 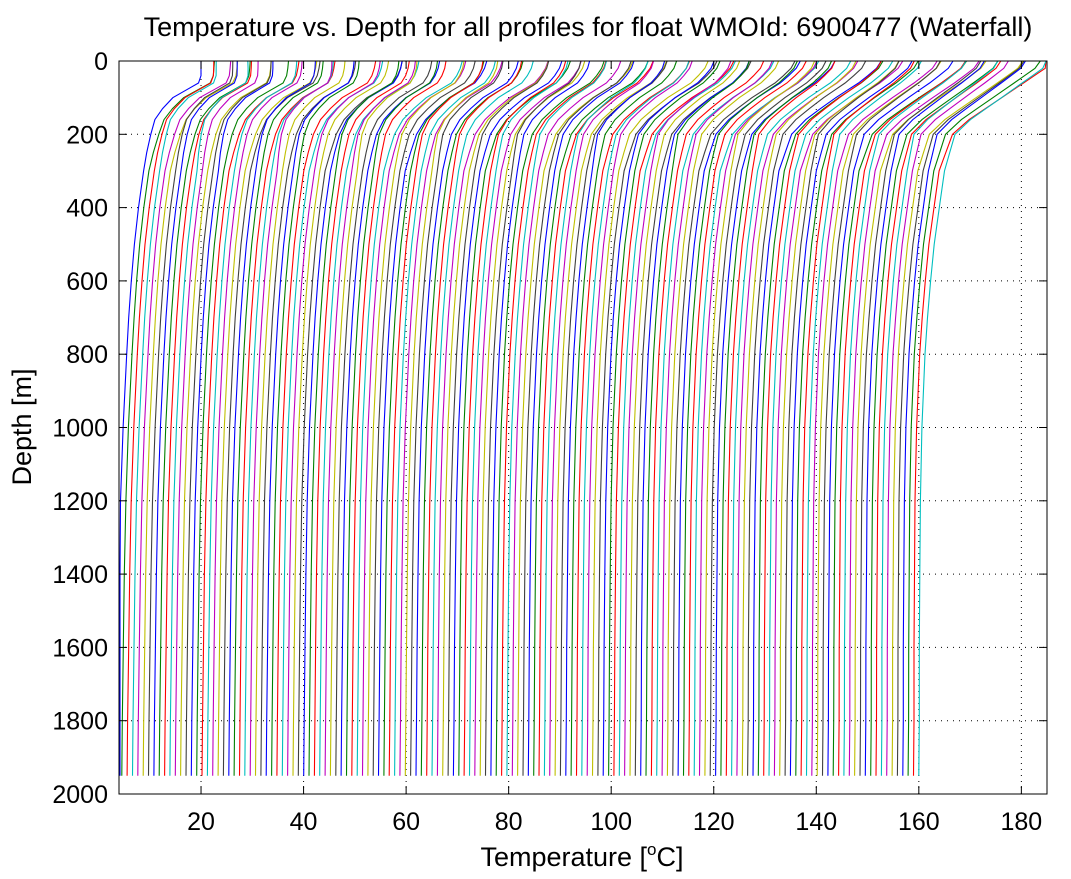 I want to click on y-tick-label: 1600, so click(x=80, y=648).